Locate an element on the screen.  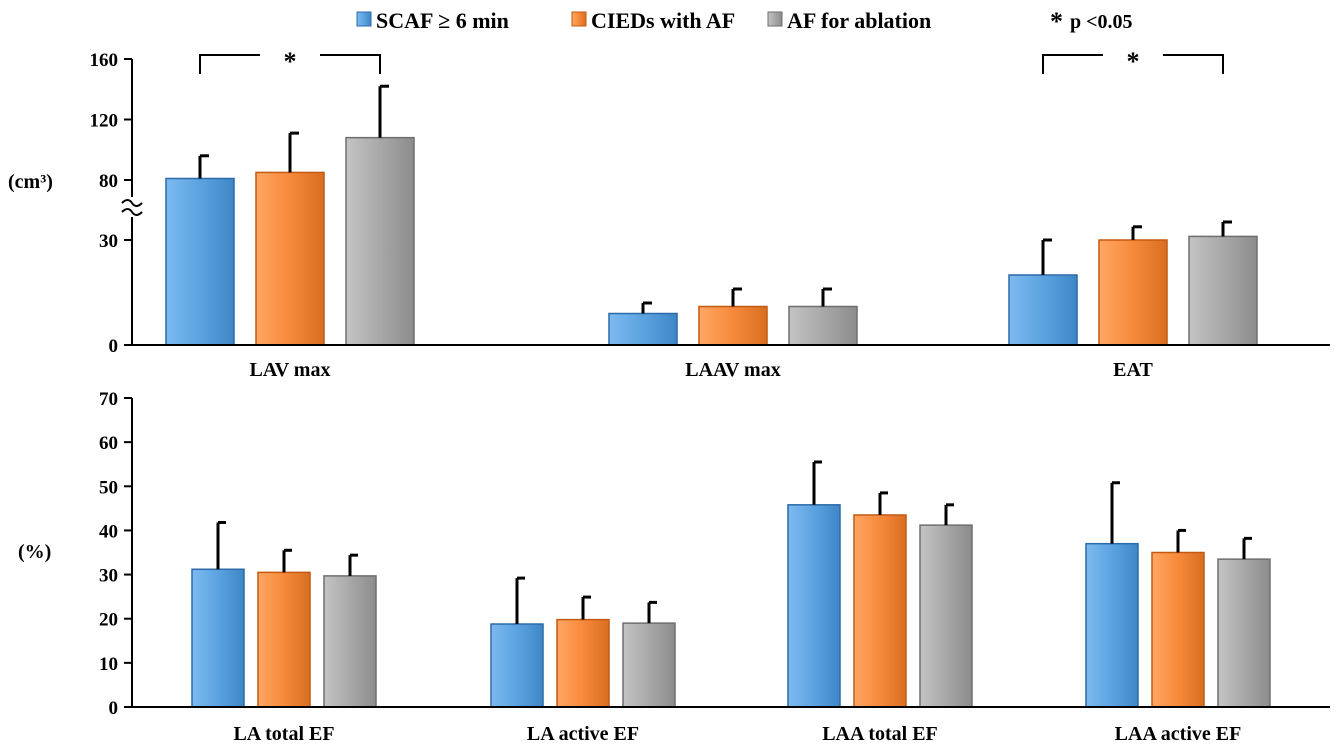
top-categories: LAV max LAAV max EAT is located at coordinates (702, 370).